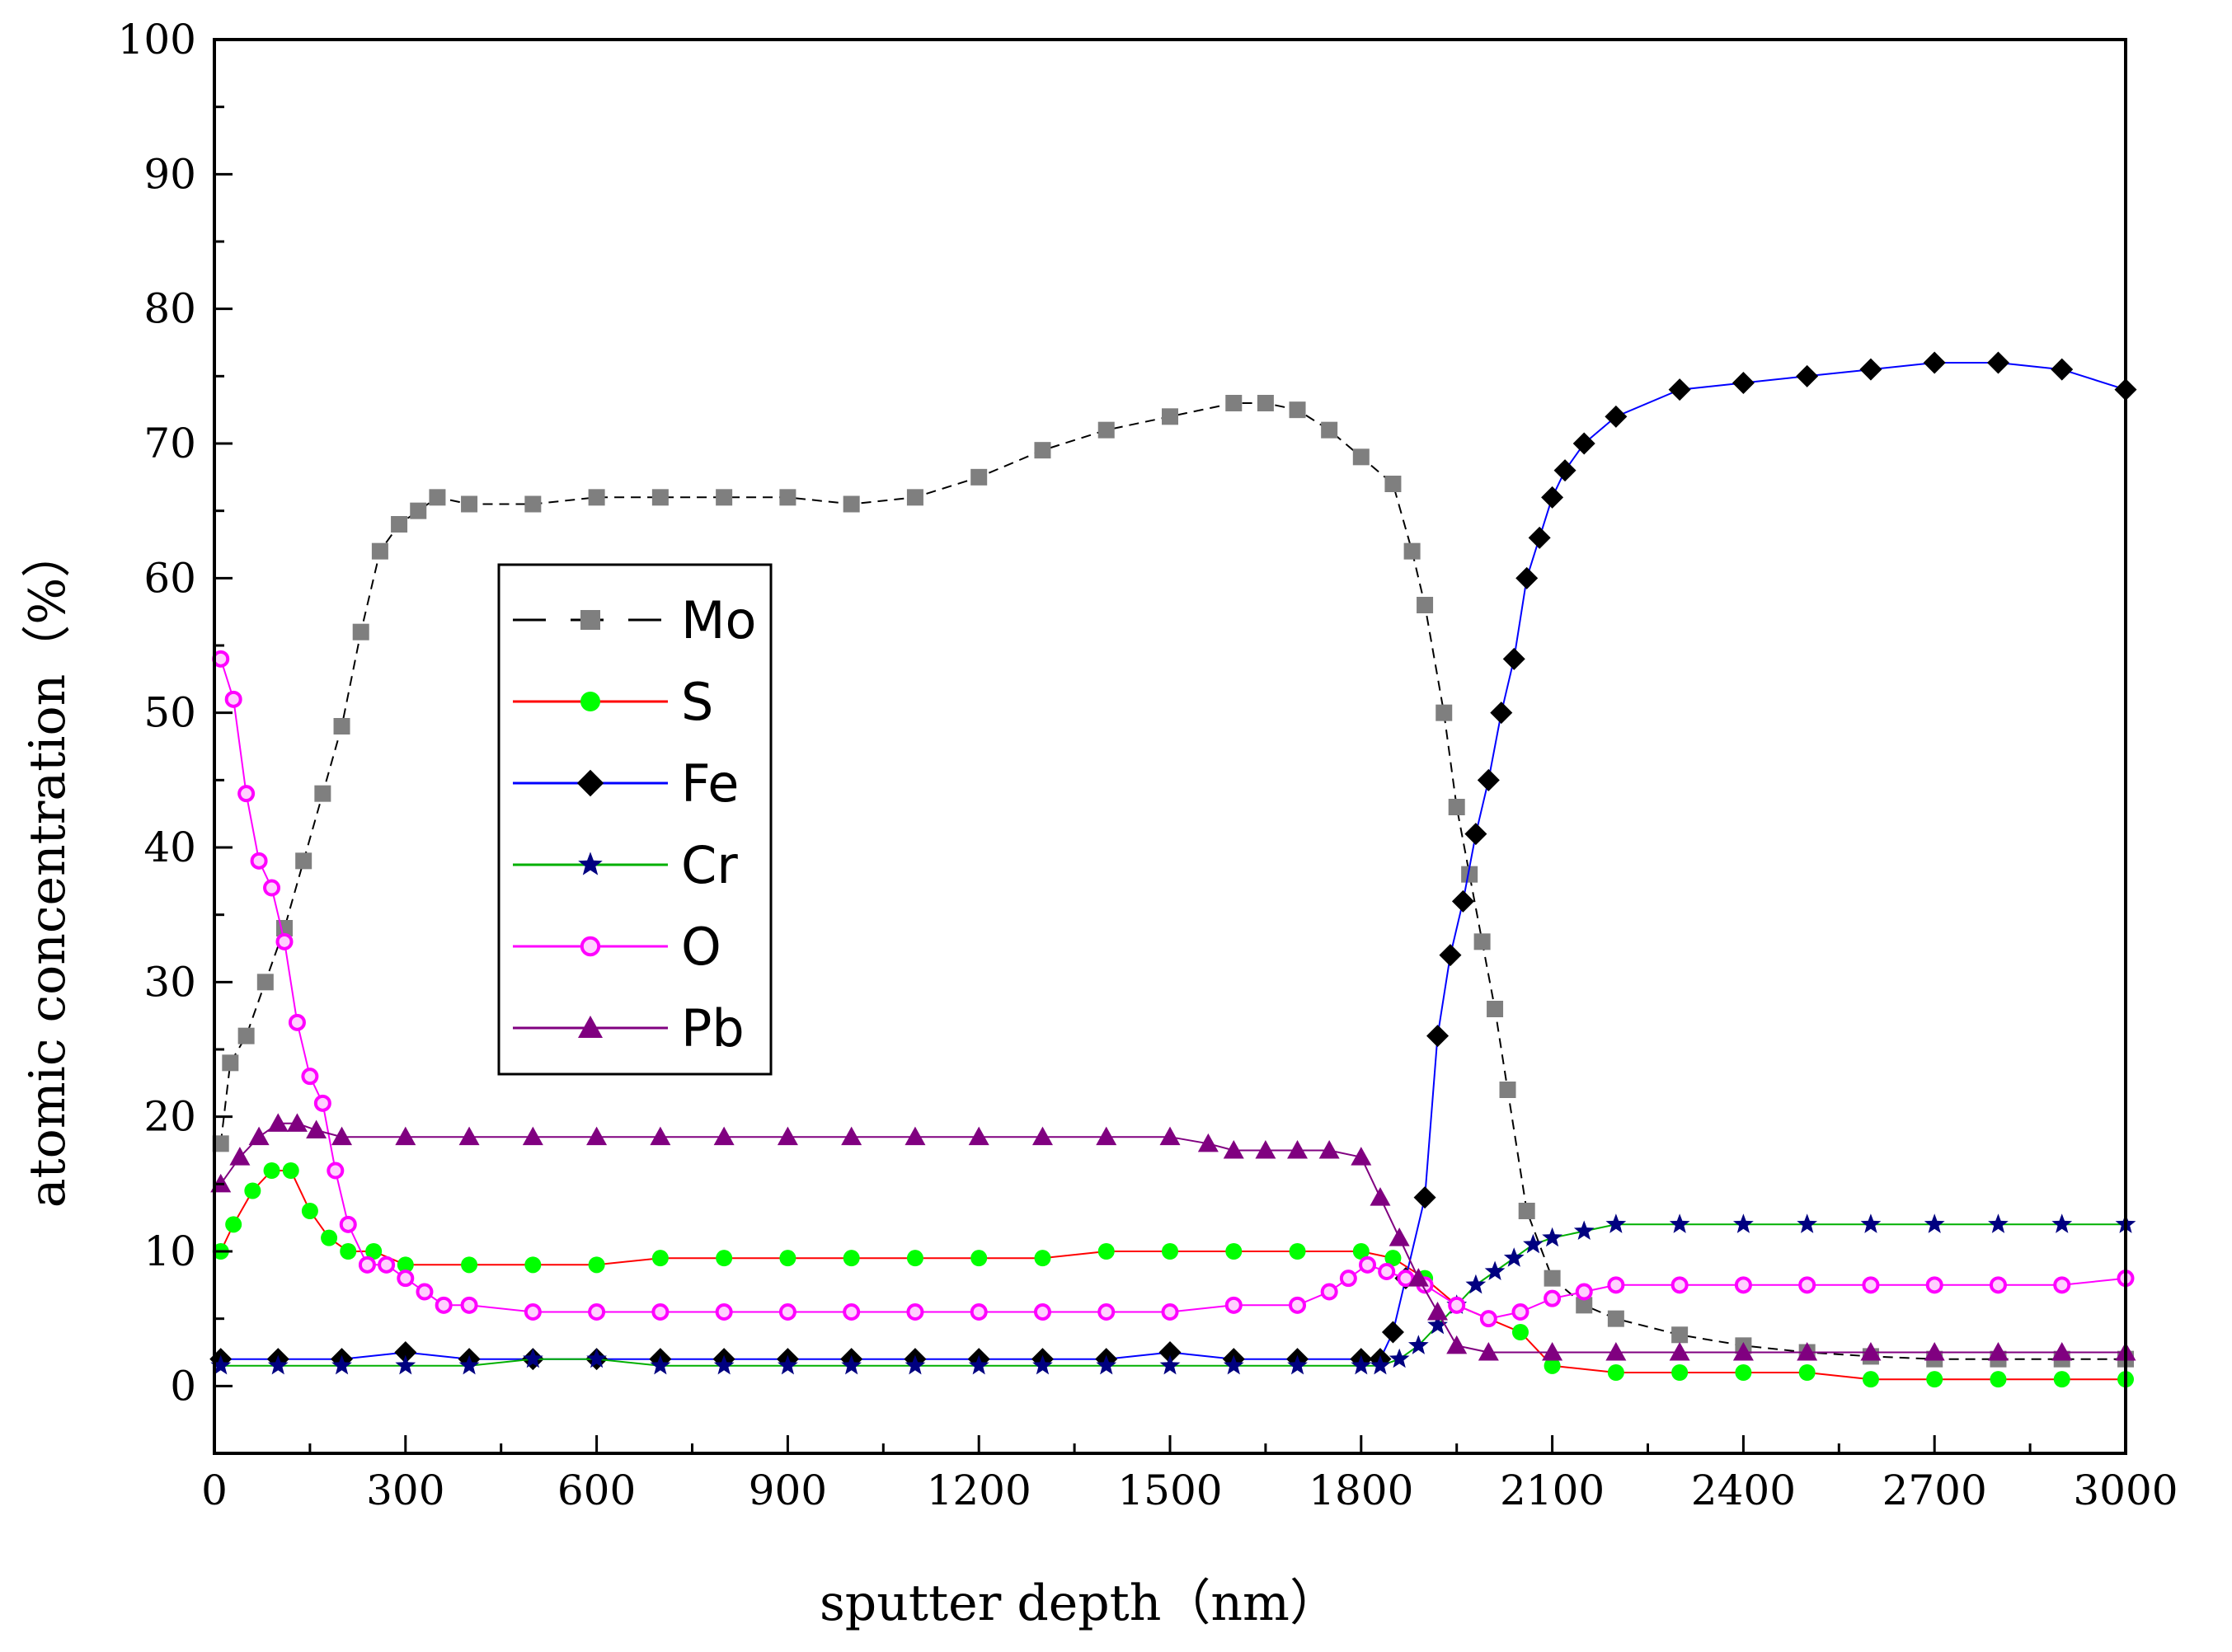 This screenshot has height=1652, width=2232. Describe the element at coordinates (169, 444) in the screenshot. I see `y-tick-label: 70` at that location.